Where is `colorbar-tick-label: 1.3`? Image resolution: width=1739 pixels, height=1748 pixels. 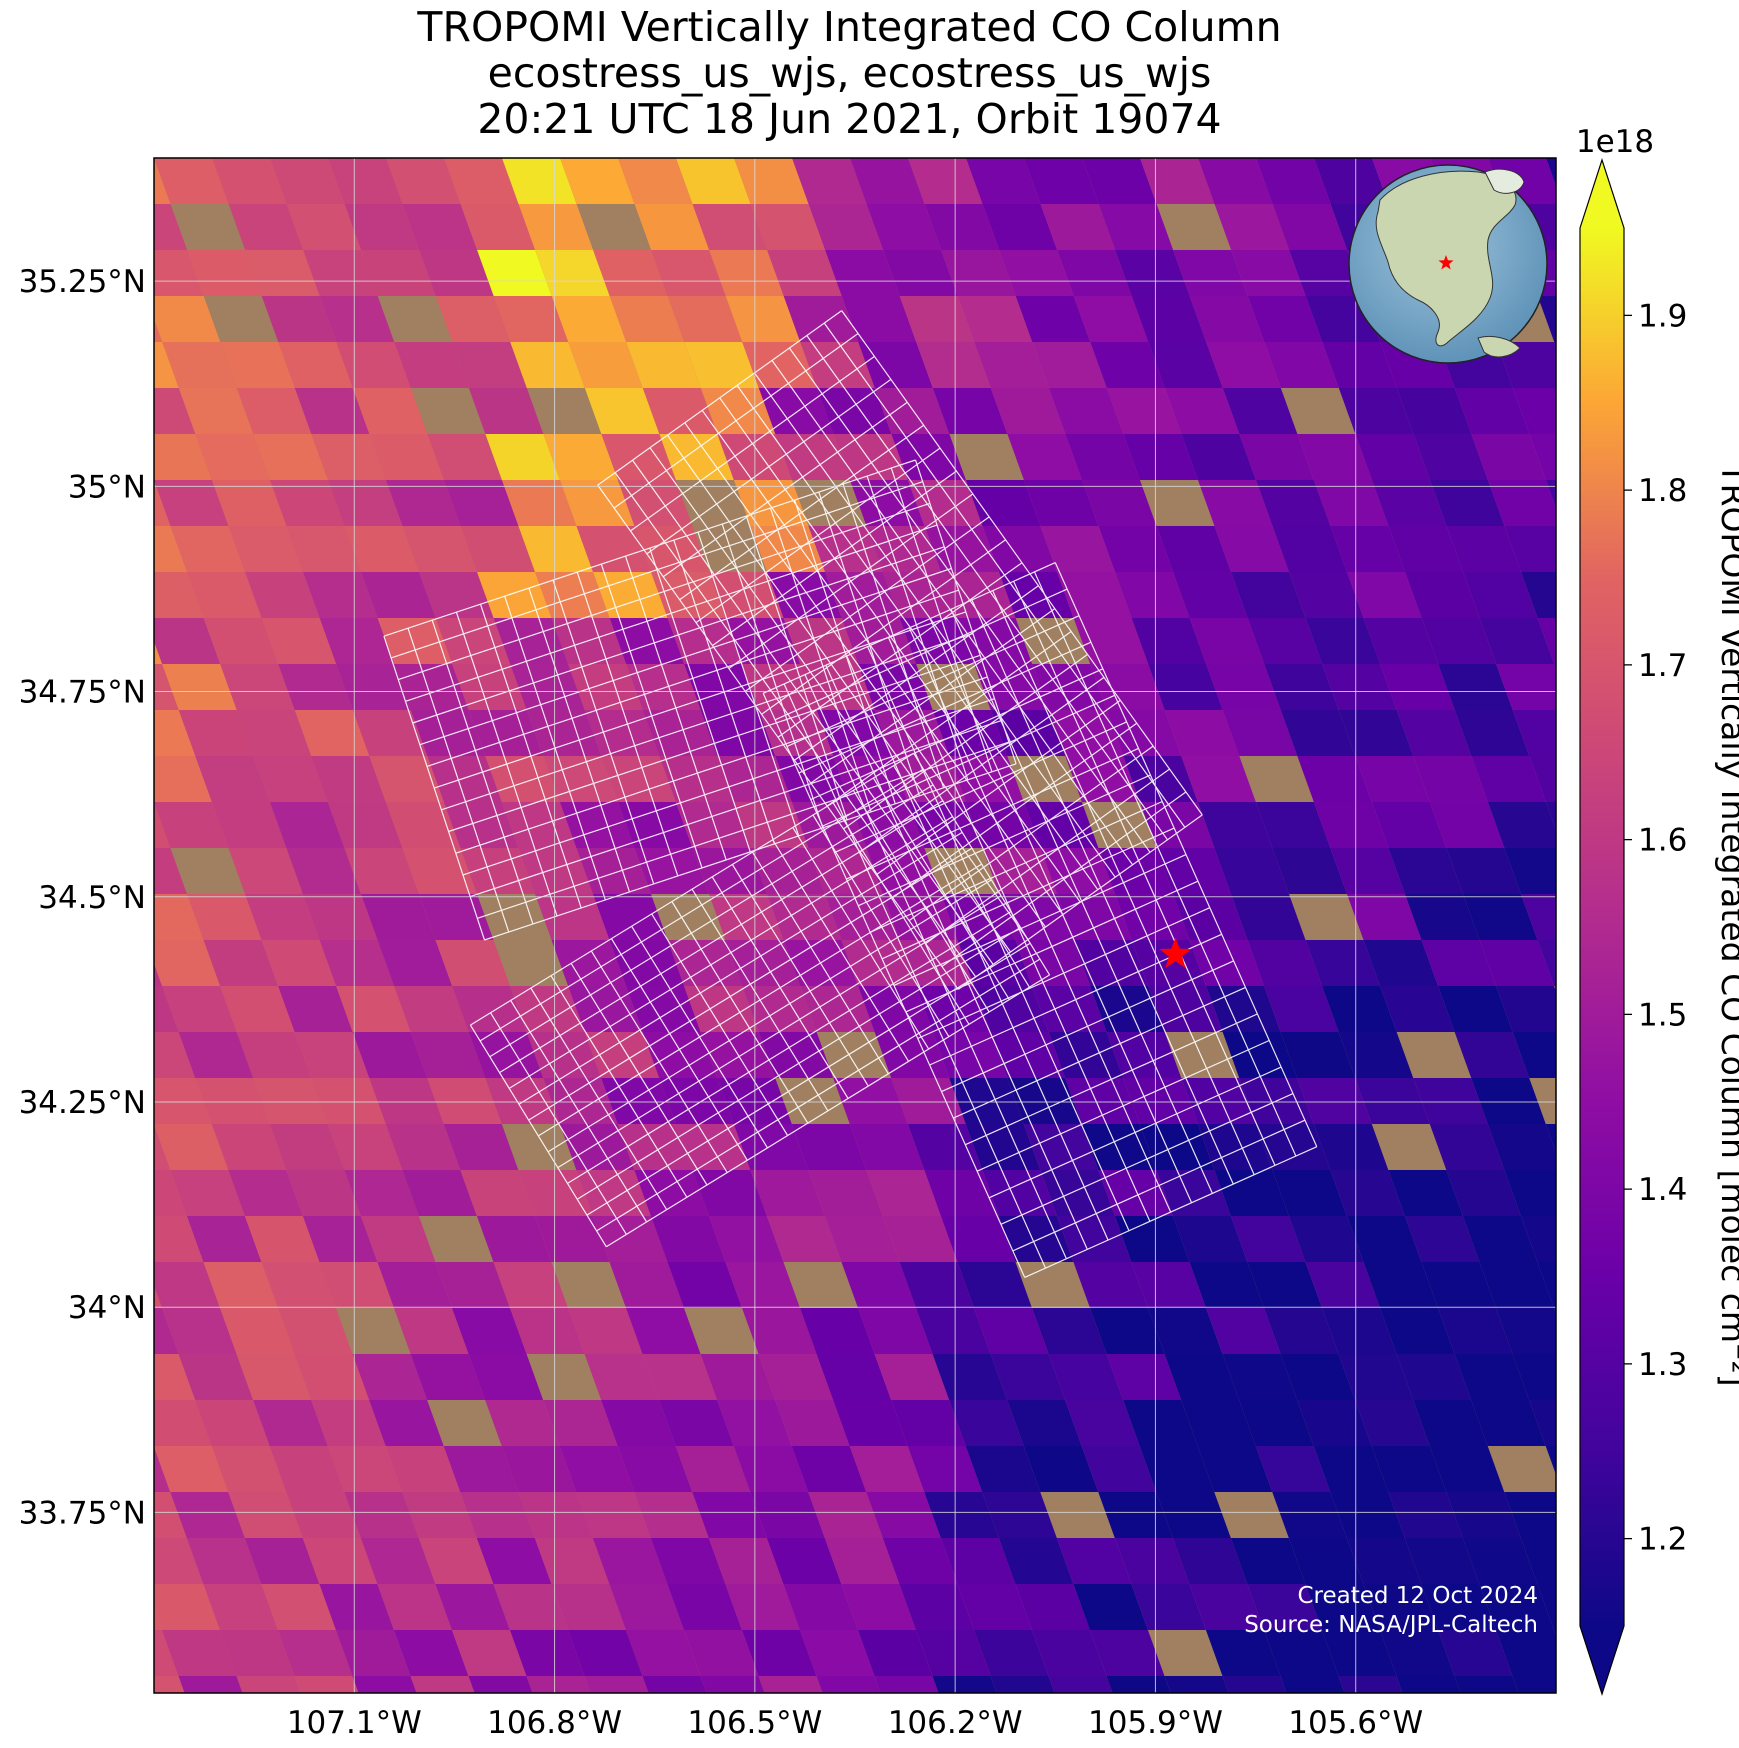
colorbar-tick-label: 1.3 is located at coordinates (1662, 1365).